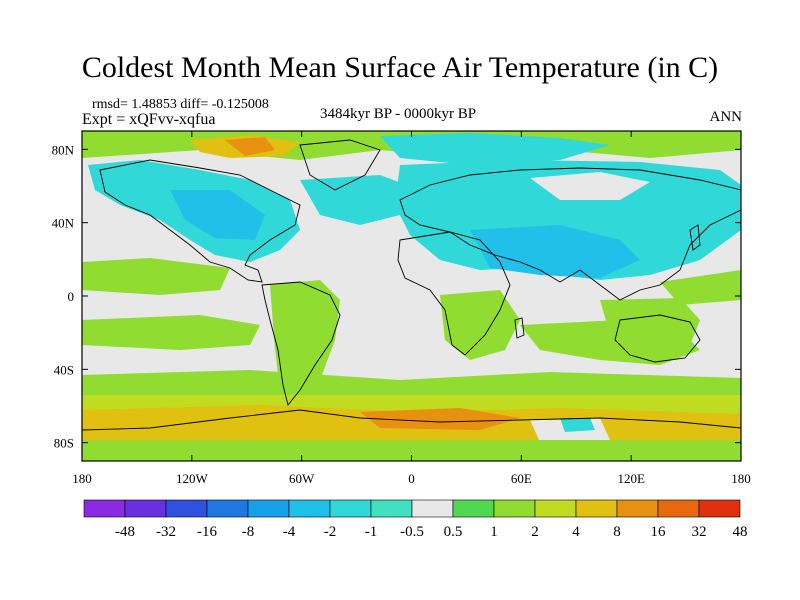 The image size is (800, 600). I want to click on colorbar-label: -1, so click(371, 532).